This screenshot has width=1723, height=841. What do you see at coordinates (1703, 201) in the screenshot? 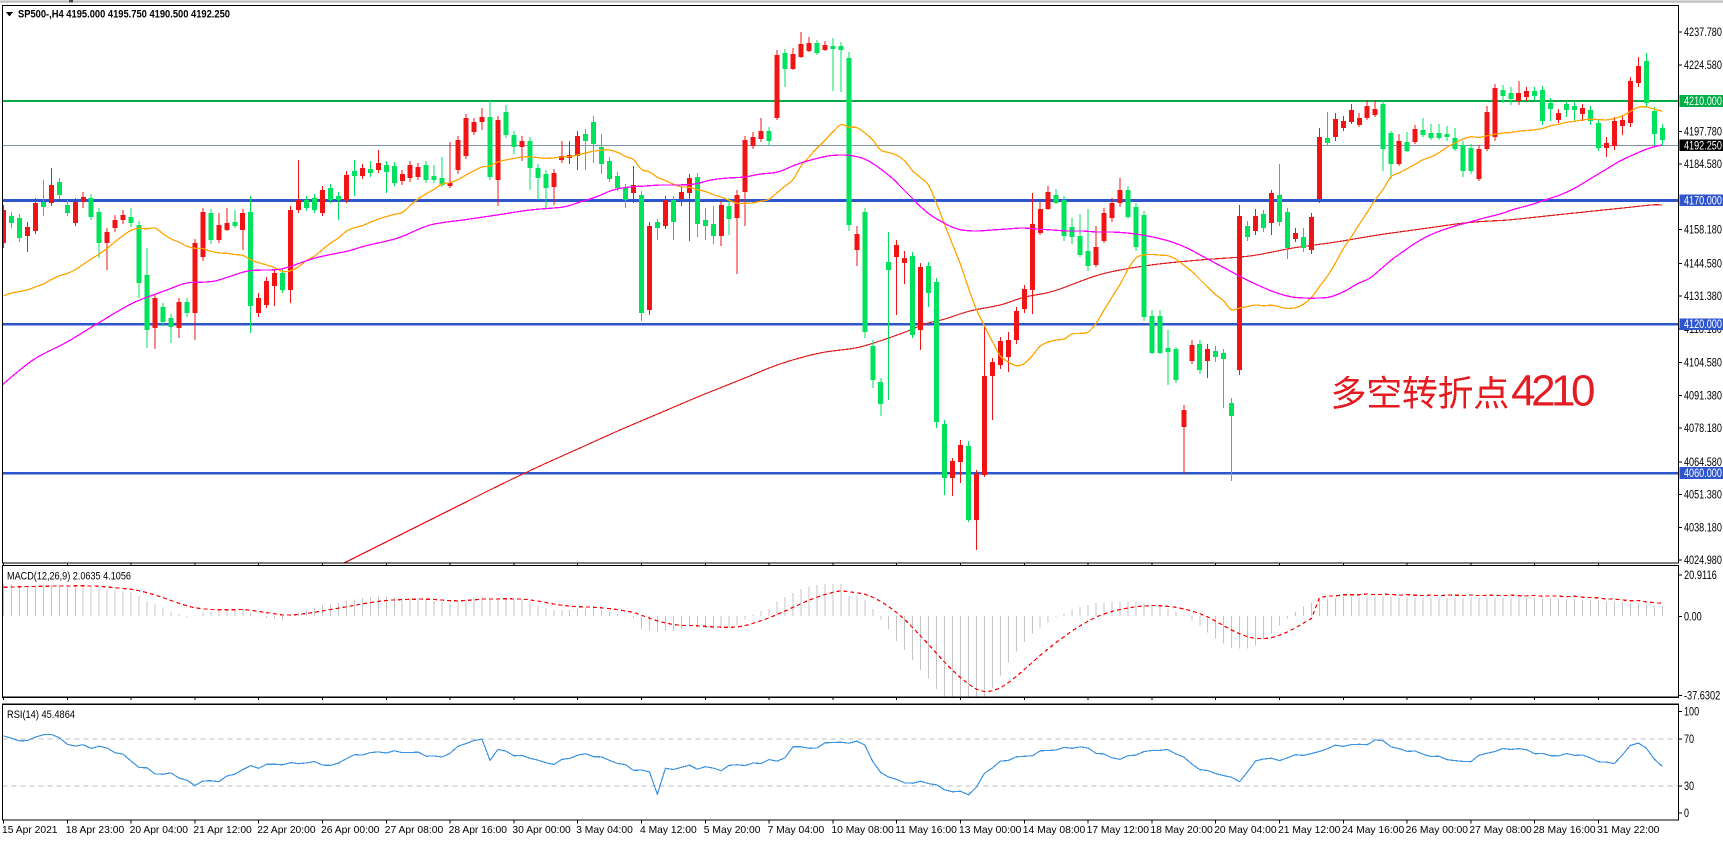
I see `svg-text: 4170.000` at bounding box center [1703, 201].